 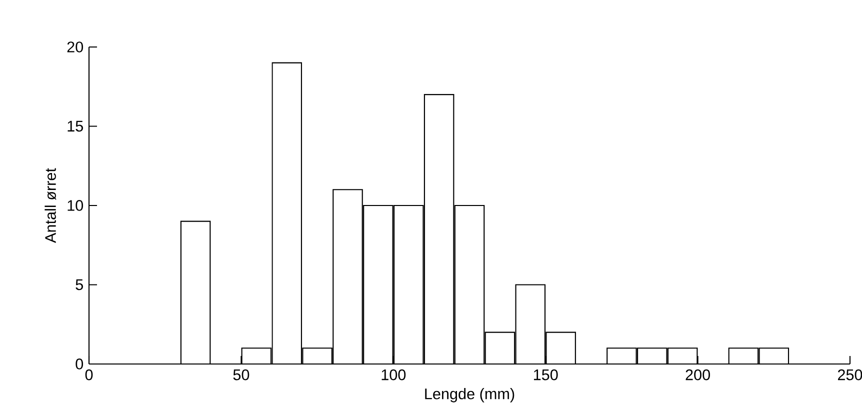 I want to click on x-tick-label: 0, so click(x=89, y=374).